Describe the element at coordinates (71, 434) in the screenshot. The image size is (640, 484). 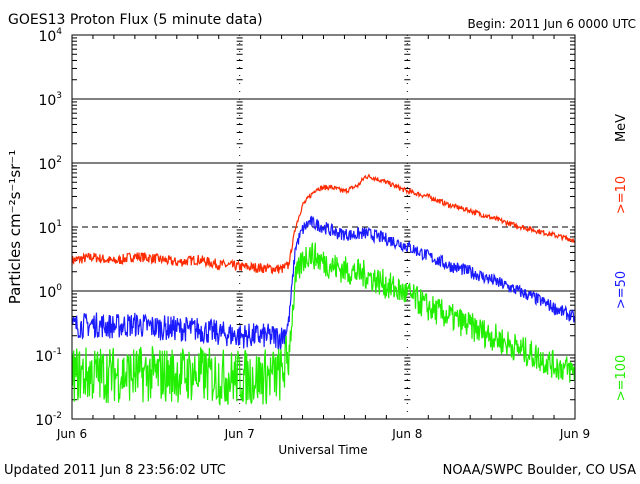
I see `x-tick-label: Jun 6` at that location.